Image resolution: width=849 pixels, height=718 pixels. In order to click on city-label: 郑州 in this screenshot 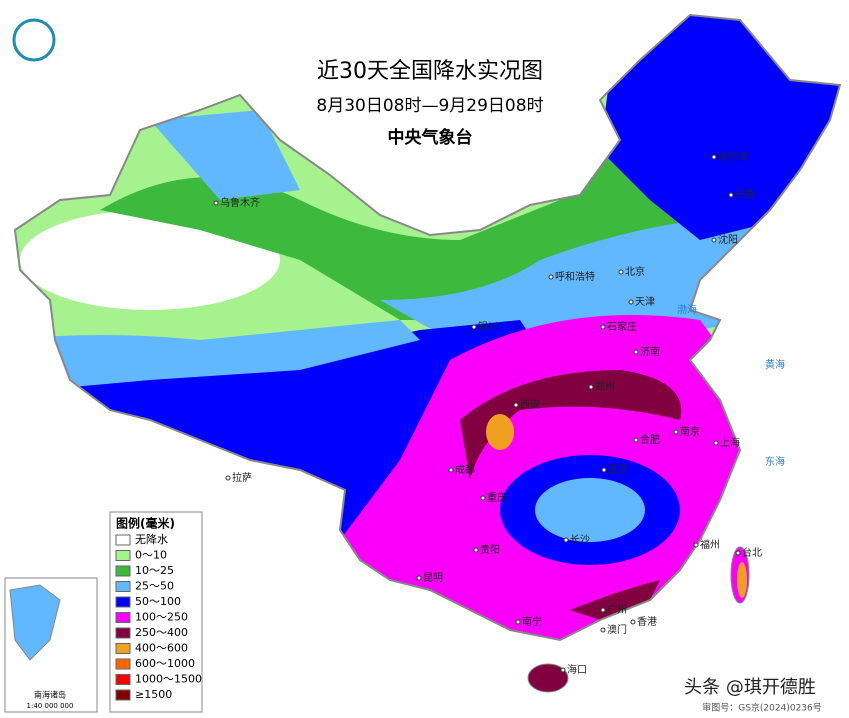, I will do `click(605, 386)`.